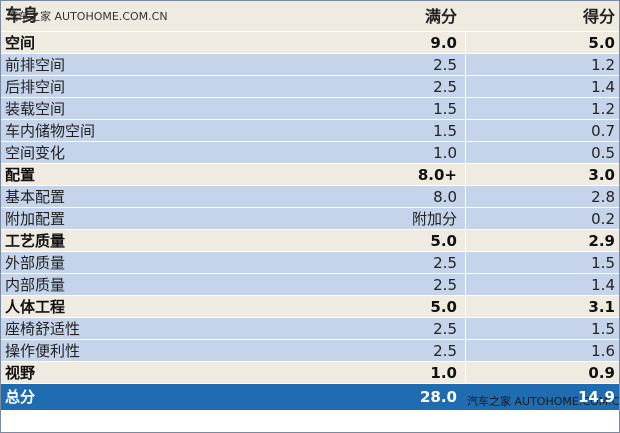 The width and height of the screenshot is (620, 433). What do you see at coordinates (310, 351) in the screenshot?
I see `table-row: 操作便利性 2.5 1.6` at bounding box center [310, 351].